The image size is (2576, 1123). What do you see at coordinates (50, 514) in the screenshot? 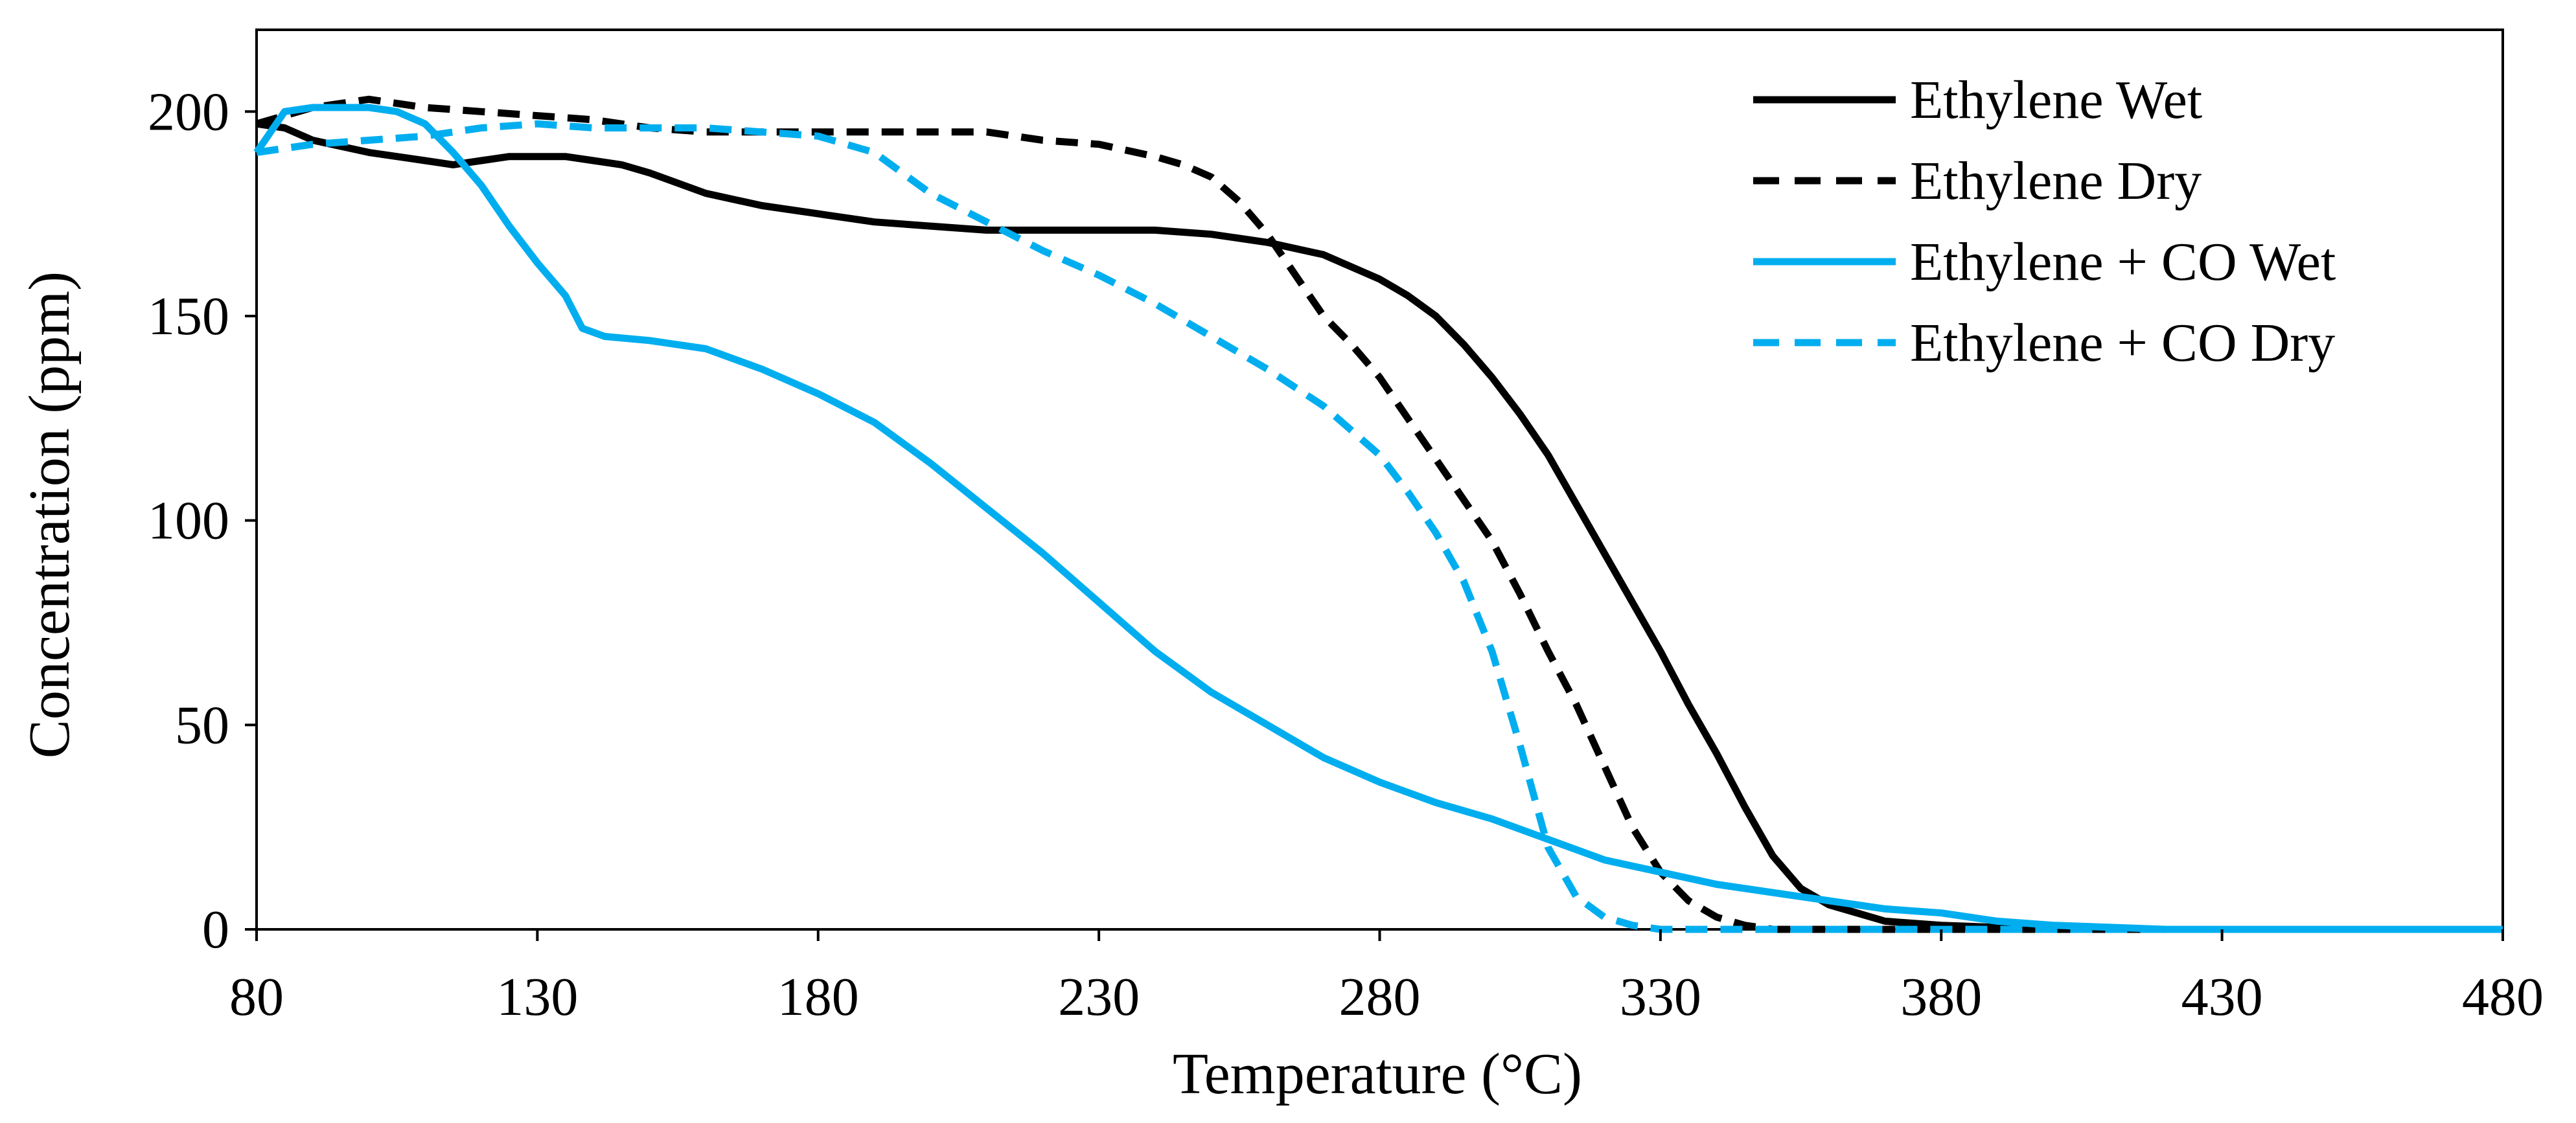
I see `y-axis-title: Concentration (ppm)` at bounding box center [50, 514].